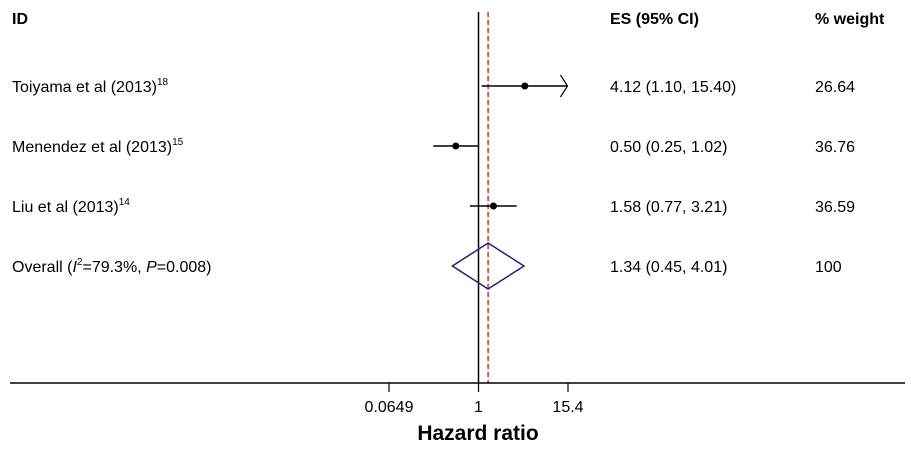  What do you see at coordinates (488, 266) in the screenshot?
I see `overall-diamond` at bounding box center [488, 266].